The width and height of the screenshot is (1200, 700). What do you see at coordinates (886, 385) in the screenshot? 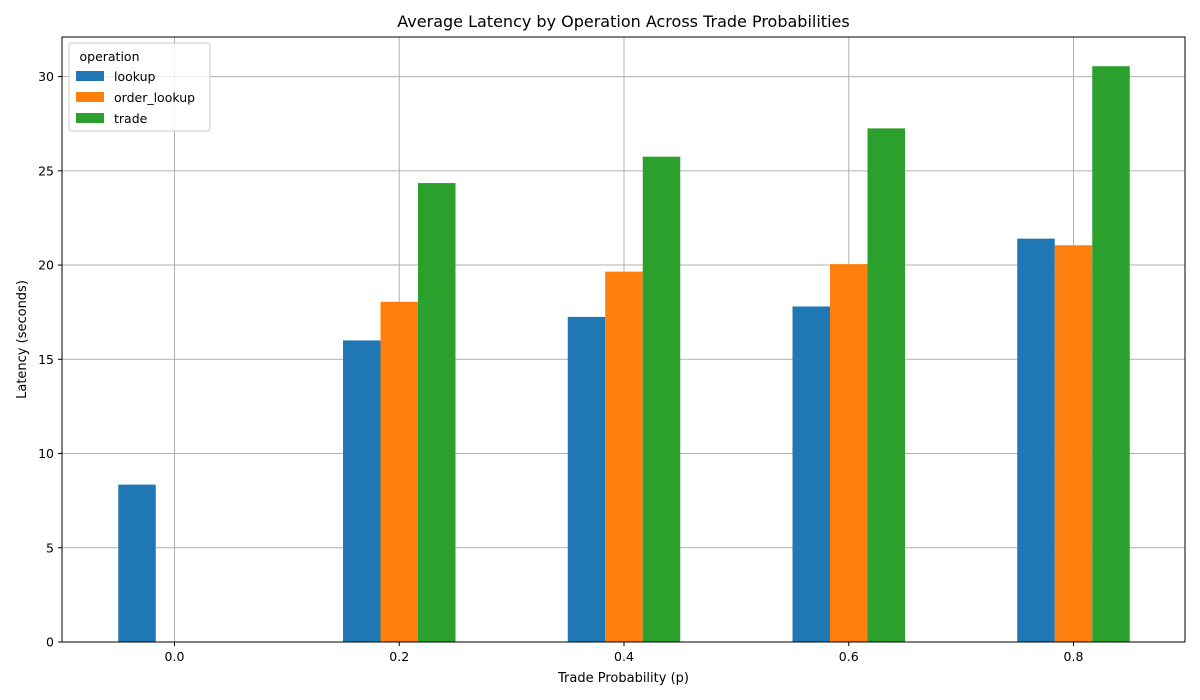
I see `bar-trade-0.6` at bounding box center [886, 385].